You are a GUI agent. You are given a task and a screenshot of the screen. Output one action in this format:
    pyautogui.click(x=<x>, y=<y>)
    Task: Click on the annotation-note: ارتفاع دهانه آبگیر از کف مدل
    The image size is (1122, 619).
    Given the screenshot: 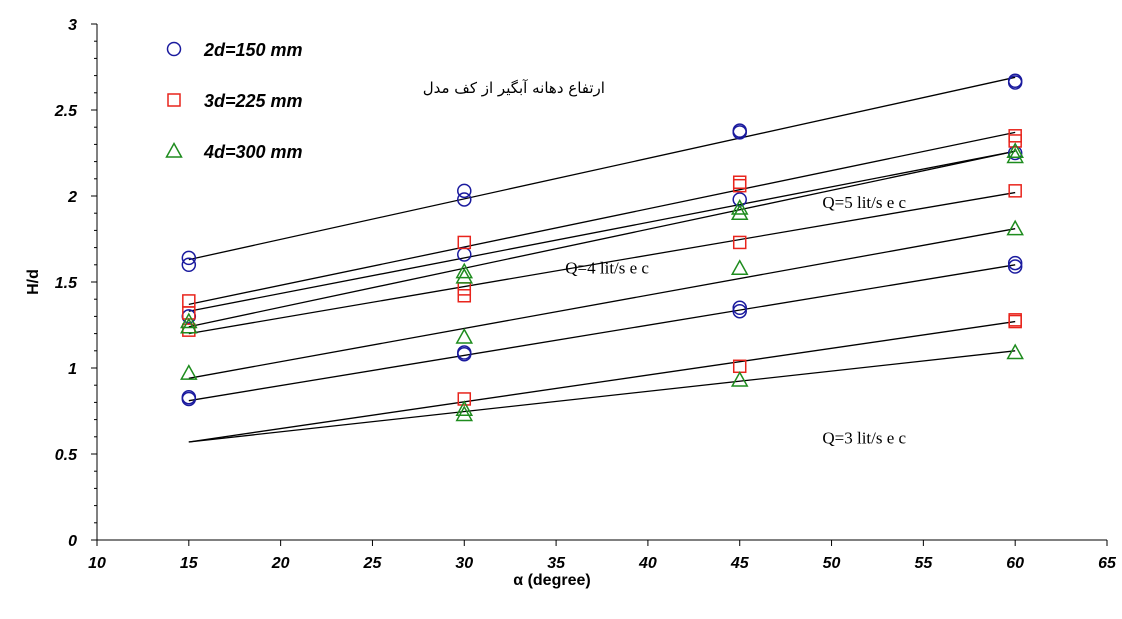 What is the action you would take?
    pyautogui.click(x=514, y=88)
    